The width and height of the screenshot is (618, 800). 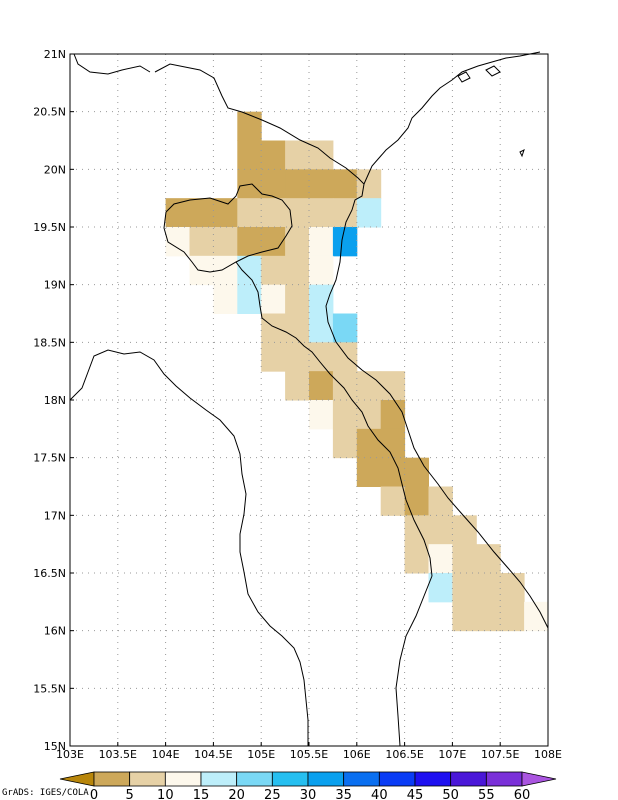 I want to click on colorbar-under-triangle, so click(x=77, y=779).